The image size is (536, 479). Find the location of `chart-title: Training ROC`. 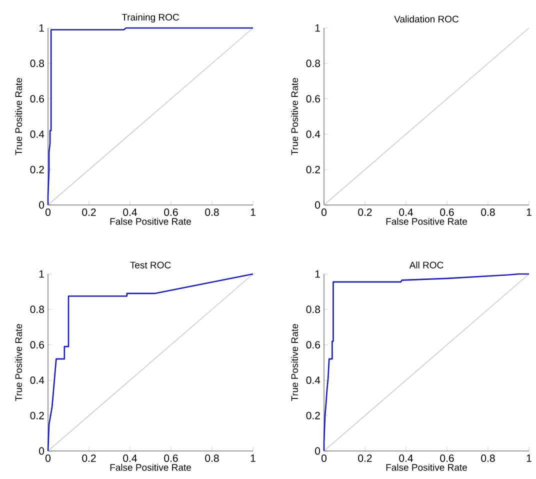

chart-title: Training ROC is located at coordinates (150, 18).